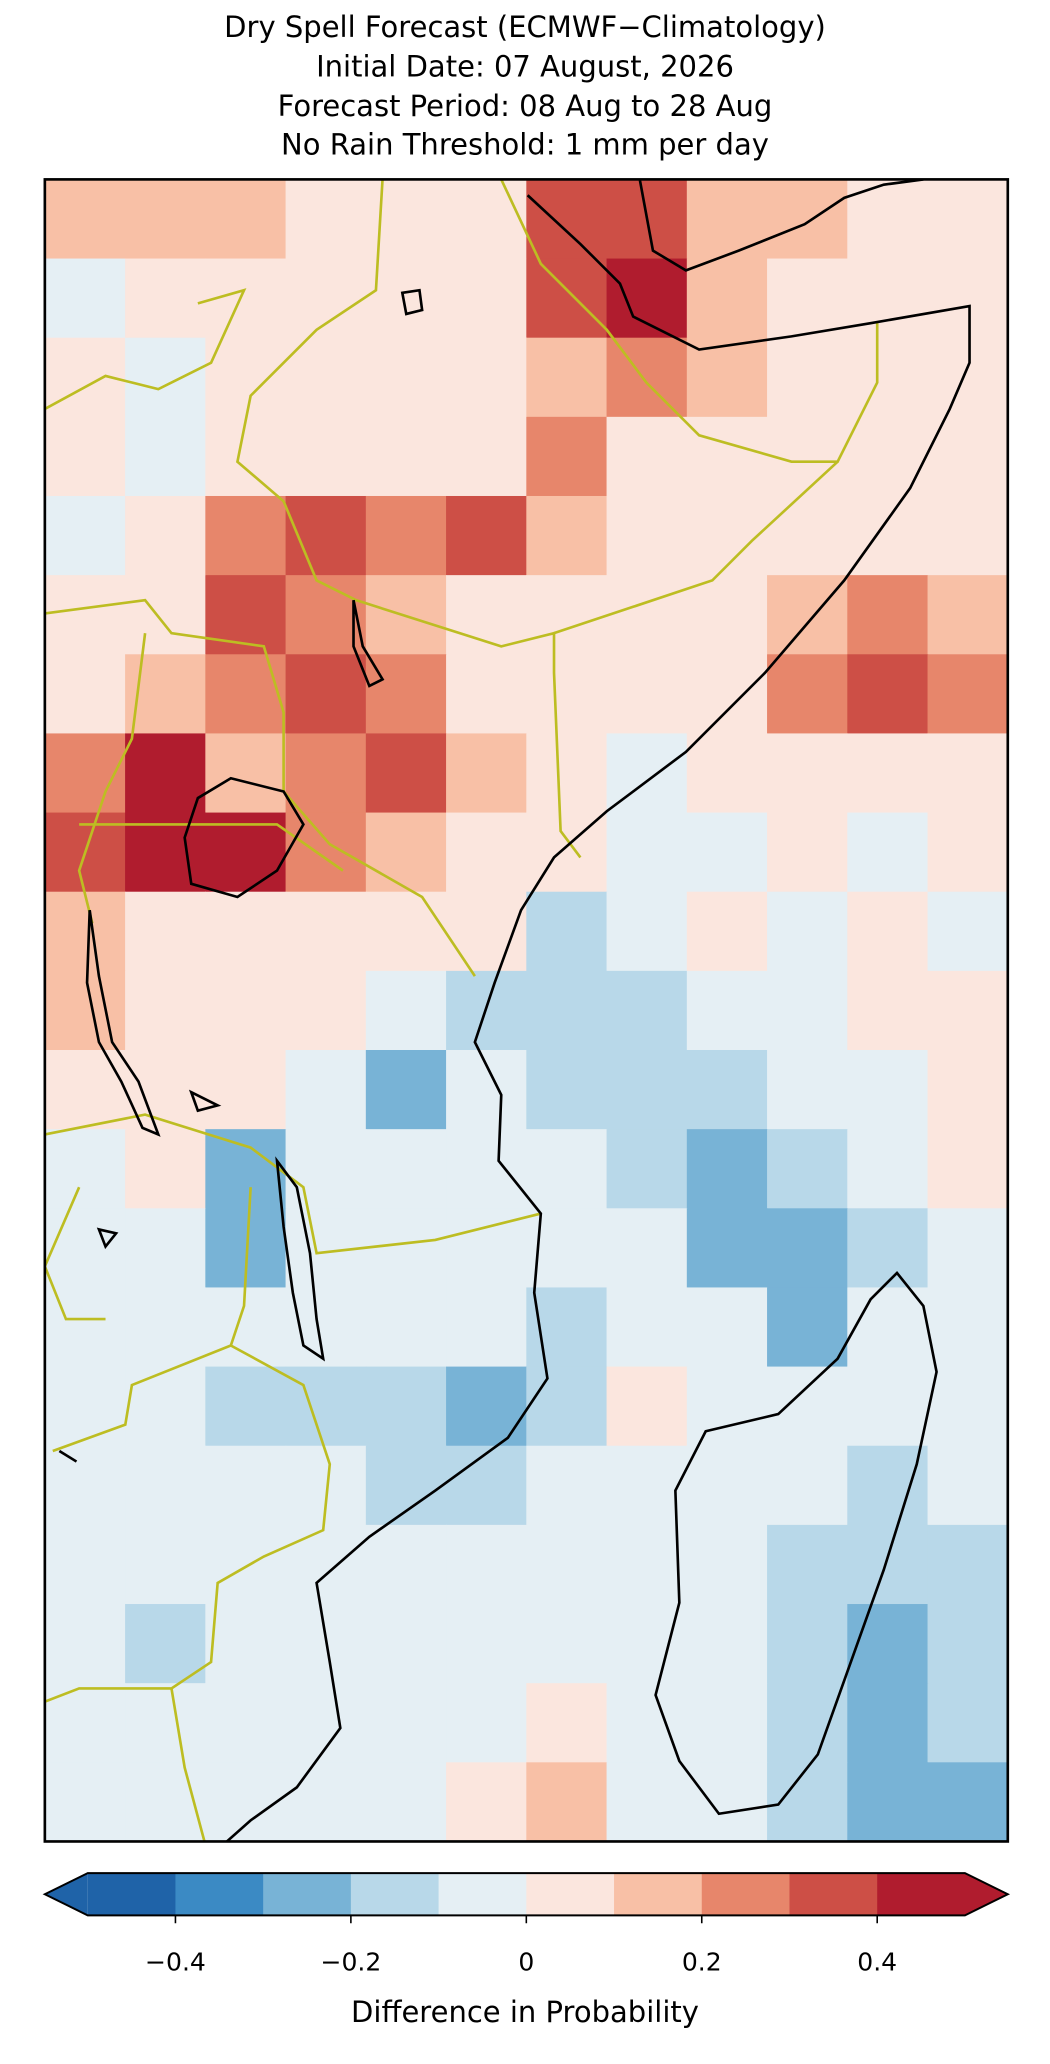 The height and width of the screenshot is (2064, 1050). I want to click on title-line: Initial Date: 07 August, 2026, so click(525, 67).